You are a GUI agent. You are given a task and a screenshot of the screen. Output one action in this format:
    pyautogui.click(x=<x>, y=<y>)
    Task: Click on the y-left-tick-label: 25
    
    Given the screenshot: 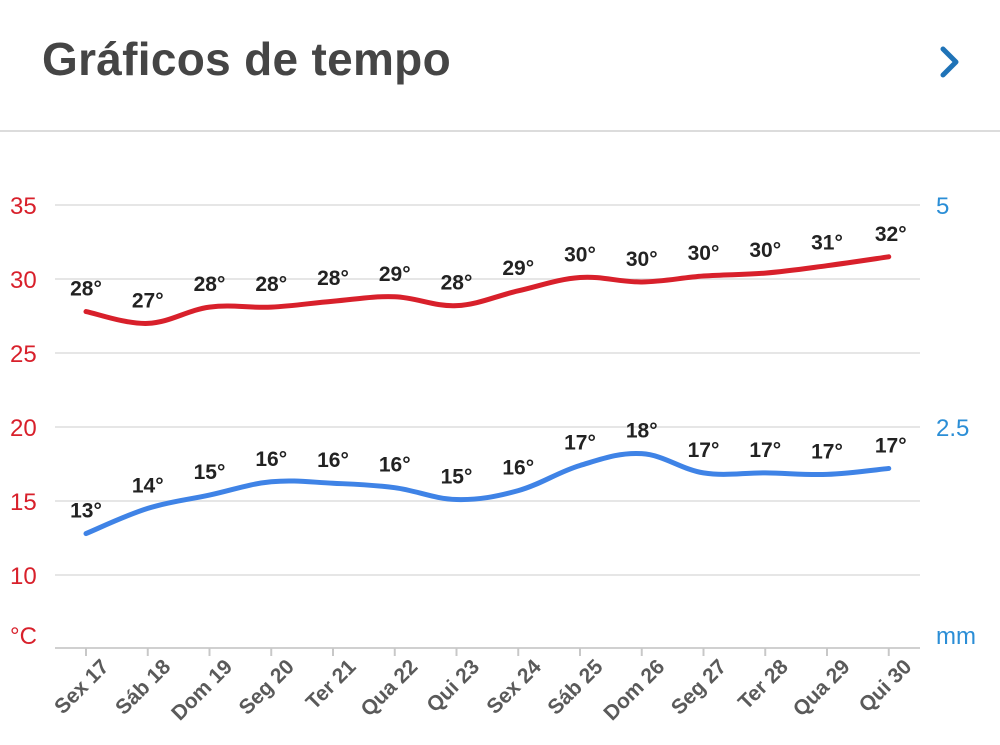 What is the action you would take?
    pyautogui.click(x=23, y=354)
    